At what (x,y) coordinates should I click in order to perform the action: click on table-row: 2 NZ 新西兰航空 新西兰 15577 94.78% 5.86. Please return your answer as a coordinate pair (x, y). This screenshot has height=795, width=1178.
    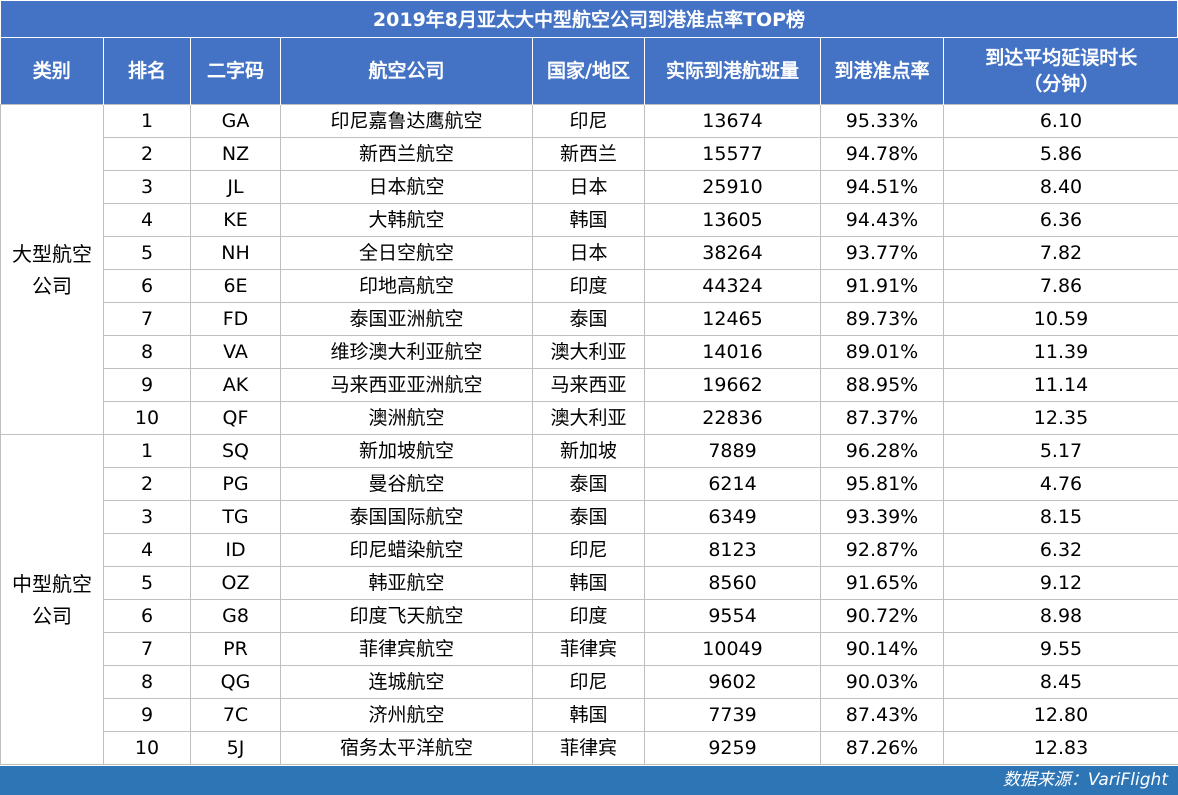
    Looking at the image, I should click on (589, 154).